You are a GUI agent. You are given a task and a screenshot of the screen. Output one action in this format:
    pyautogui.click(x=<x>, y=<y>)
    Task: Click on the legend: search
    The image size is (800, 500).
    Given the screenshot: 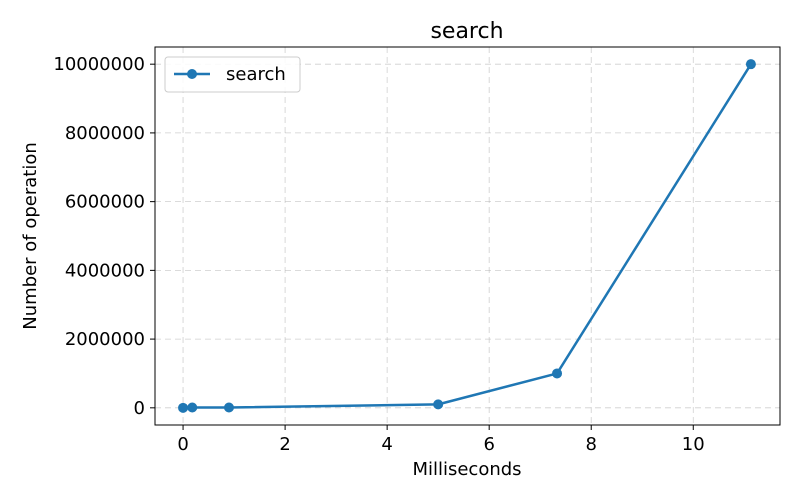 What is the action you would take?
    pyautogui.click(x=232, y=74)
    